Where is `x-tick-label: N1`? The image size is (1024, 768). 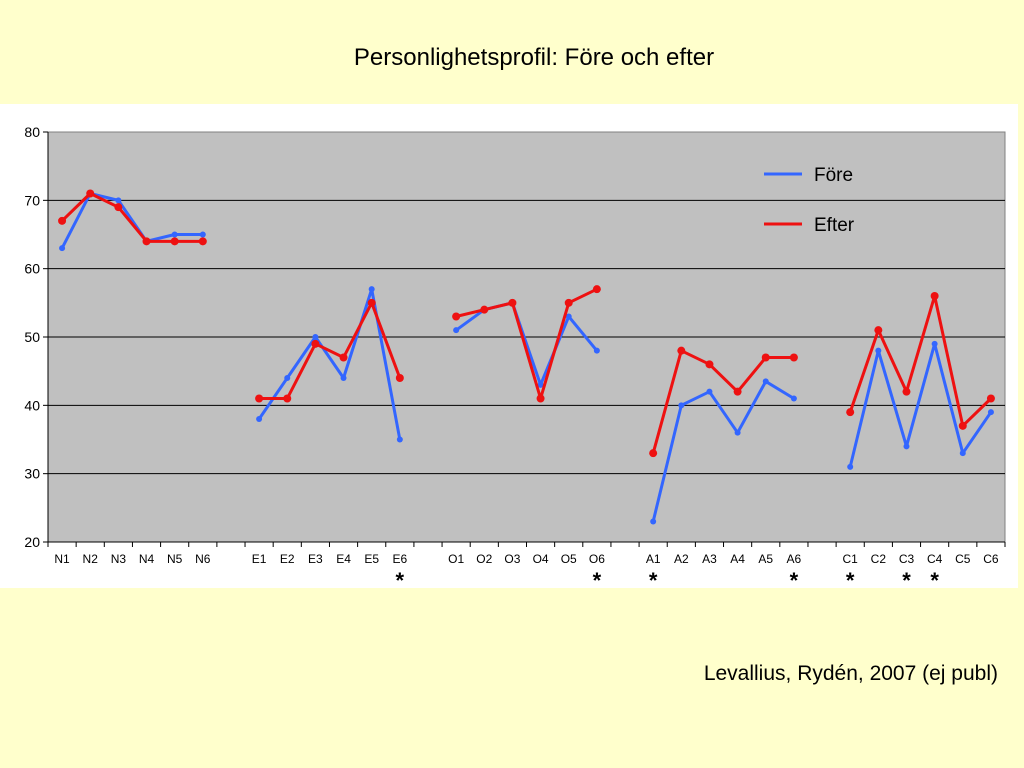 x-tick-label: N1 is located at coordinates (62, 559).